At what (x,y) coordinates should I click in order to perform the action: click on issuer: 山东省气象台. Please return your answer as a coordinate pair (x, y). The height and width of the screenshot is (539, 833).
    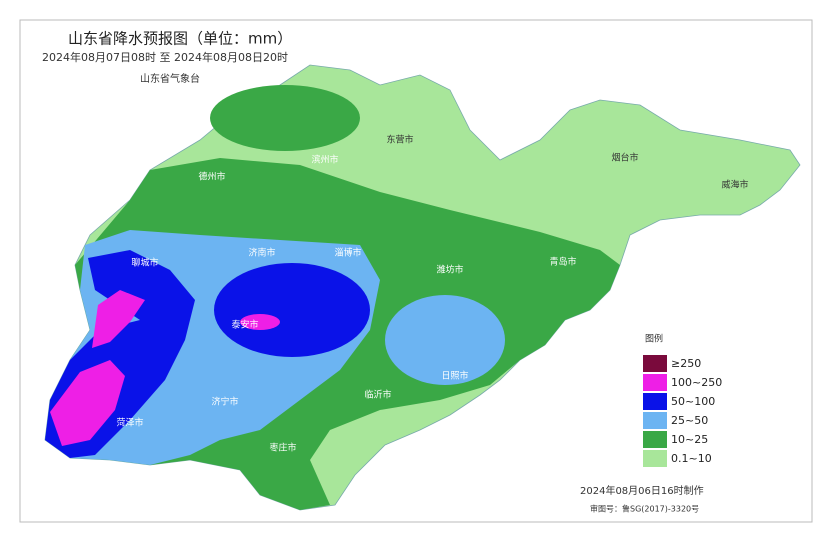
    Looking at the image, I should click on (170, 78).